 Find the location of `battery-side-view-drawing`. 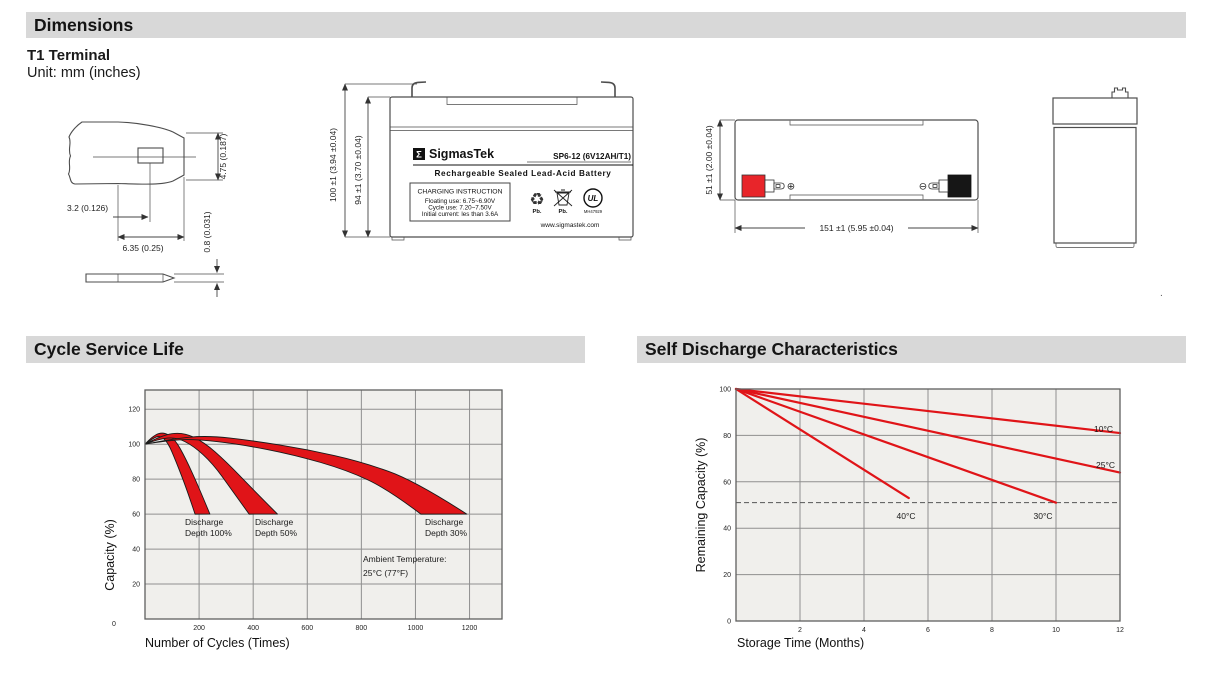

battery-side-view-drawing is located at coordinates (1095, 167).